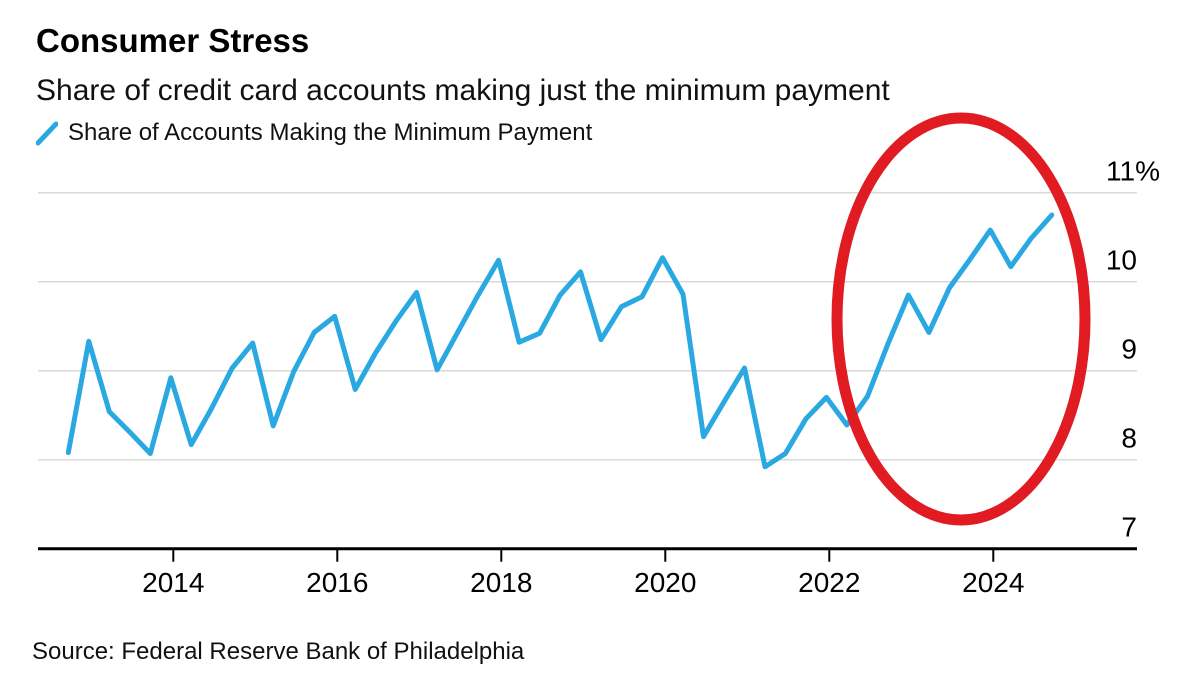 The width and height of the screenshot is (1198, 697). What do you see at coordinates (337, 582) in the screenshot?
I see `x-axis-label-2016: 2016` at bounding box center [337, 582].